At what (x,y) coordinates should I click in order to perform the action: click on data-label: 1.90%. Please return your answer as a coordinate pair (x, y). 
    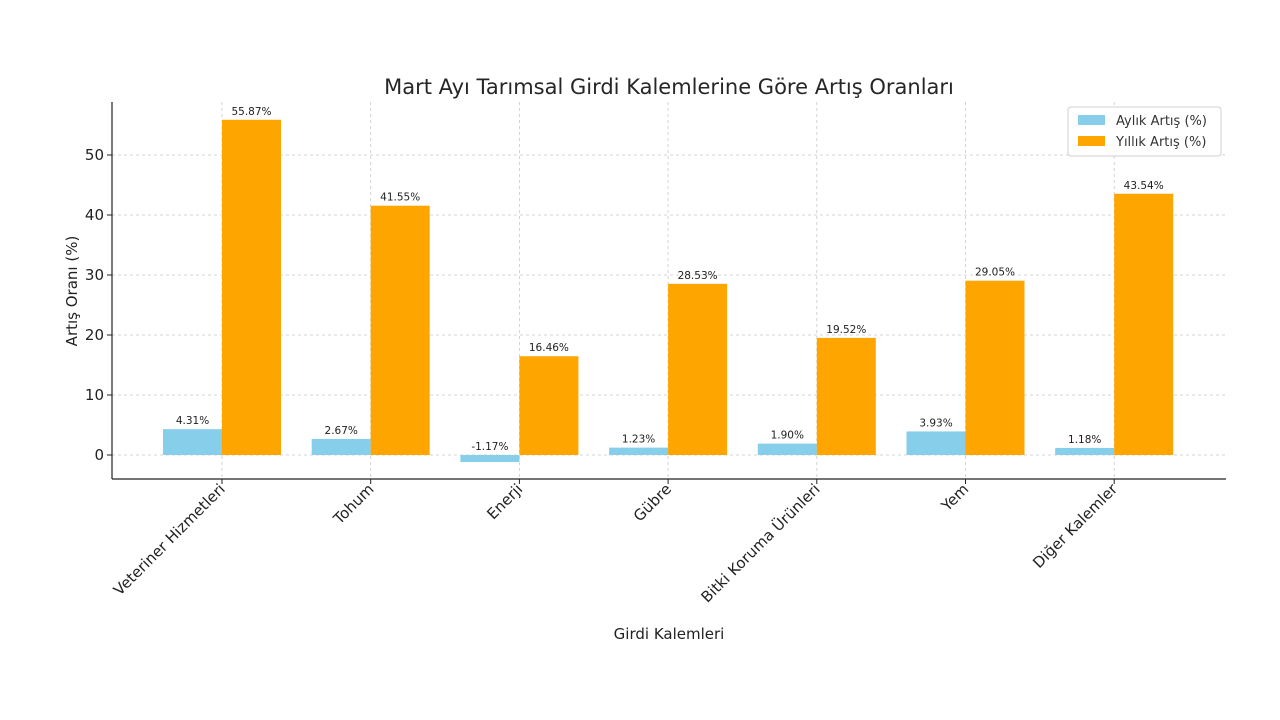
    Looking at the image, I should click on (787, 436).